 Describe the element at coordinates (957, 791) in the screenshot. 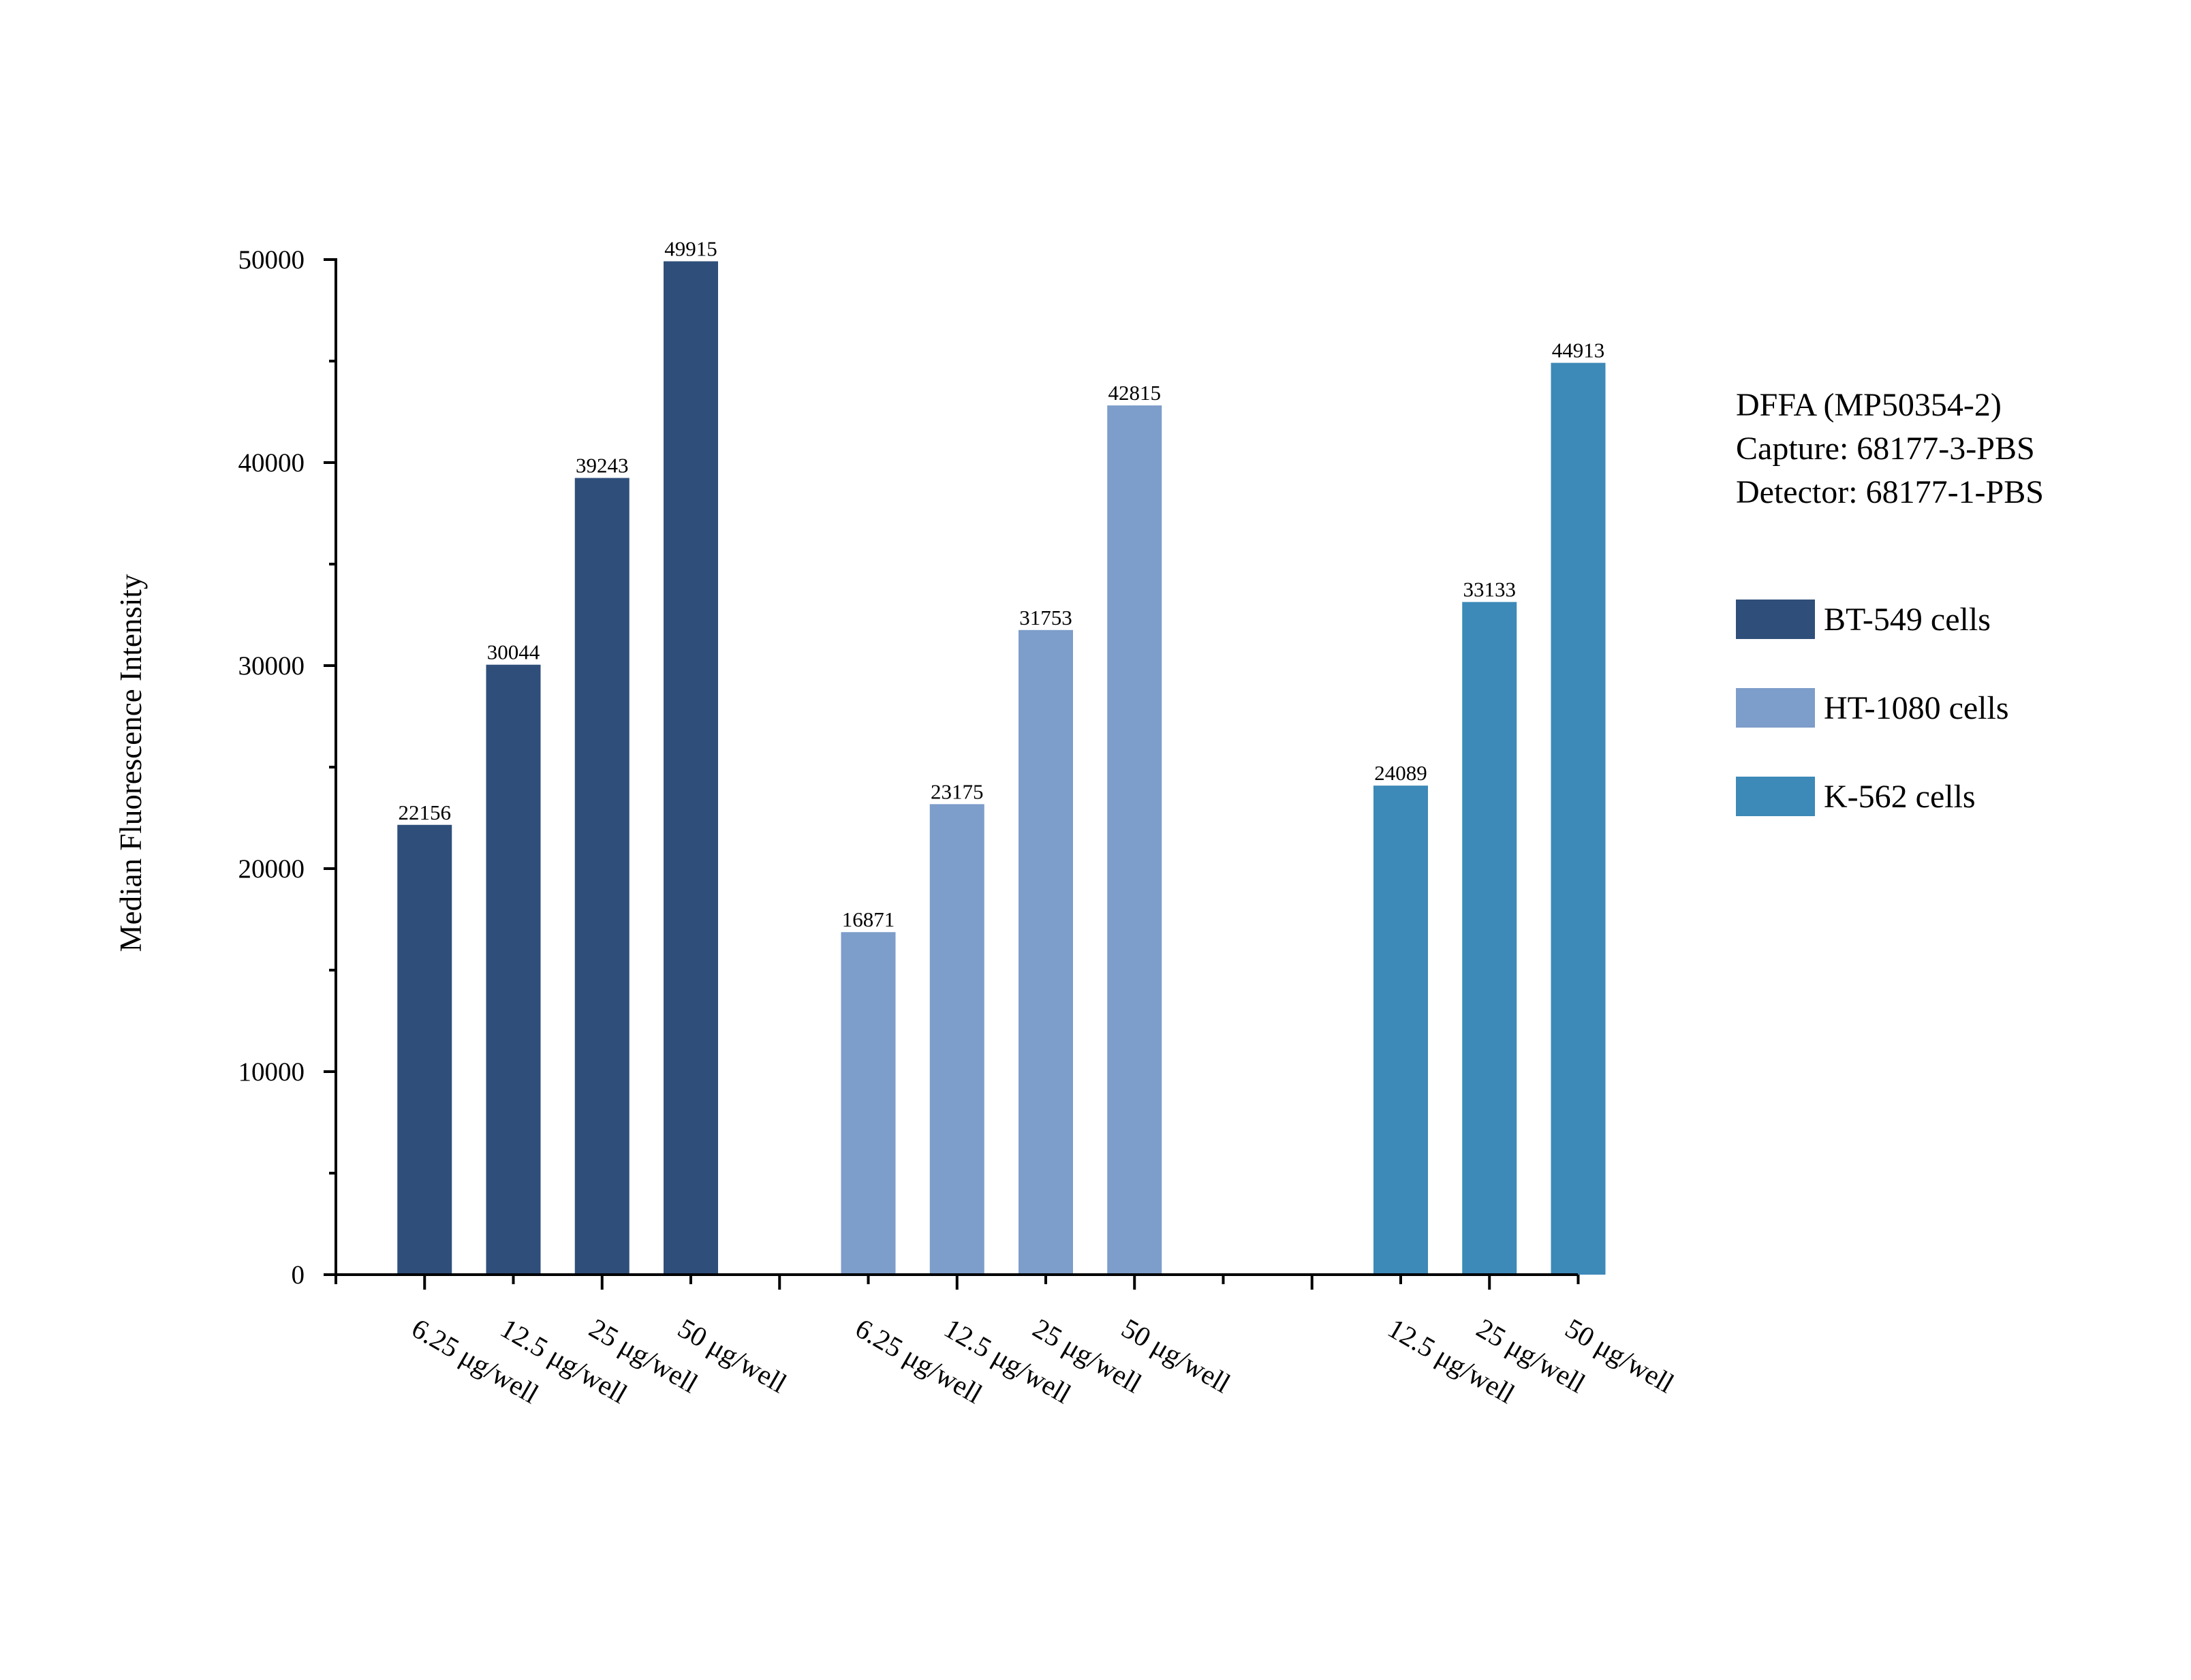

I see `data-label: 23175` at that location.